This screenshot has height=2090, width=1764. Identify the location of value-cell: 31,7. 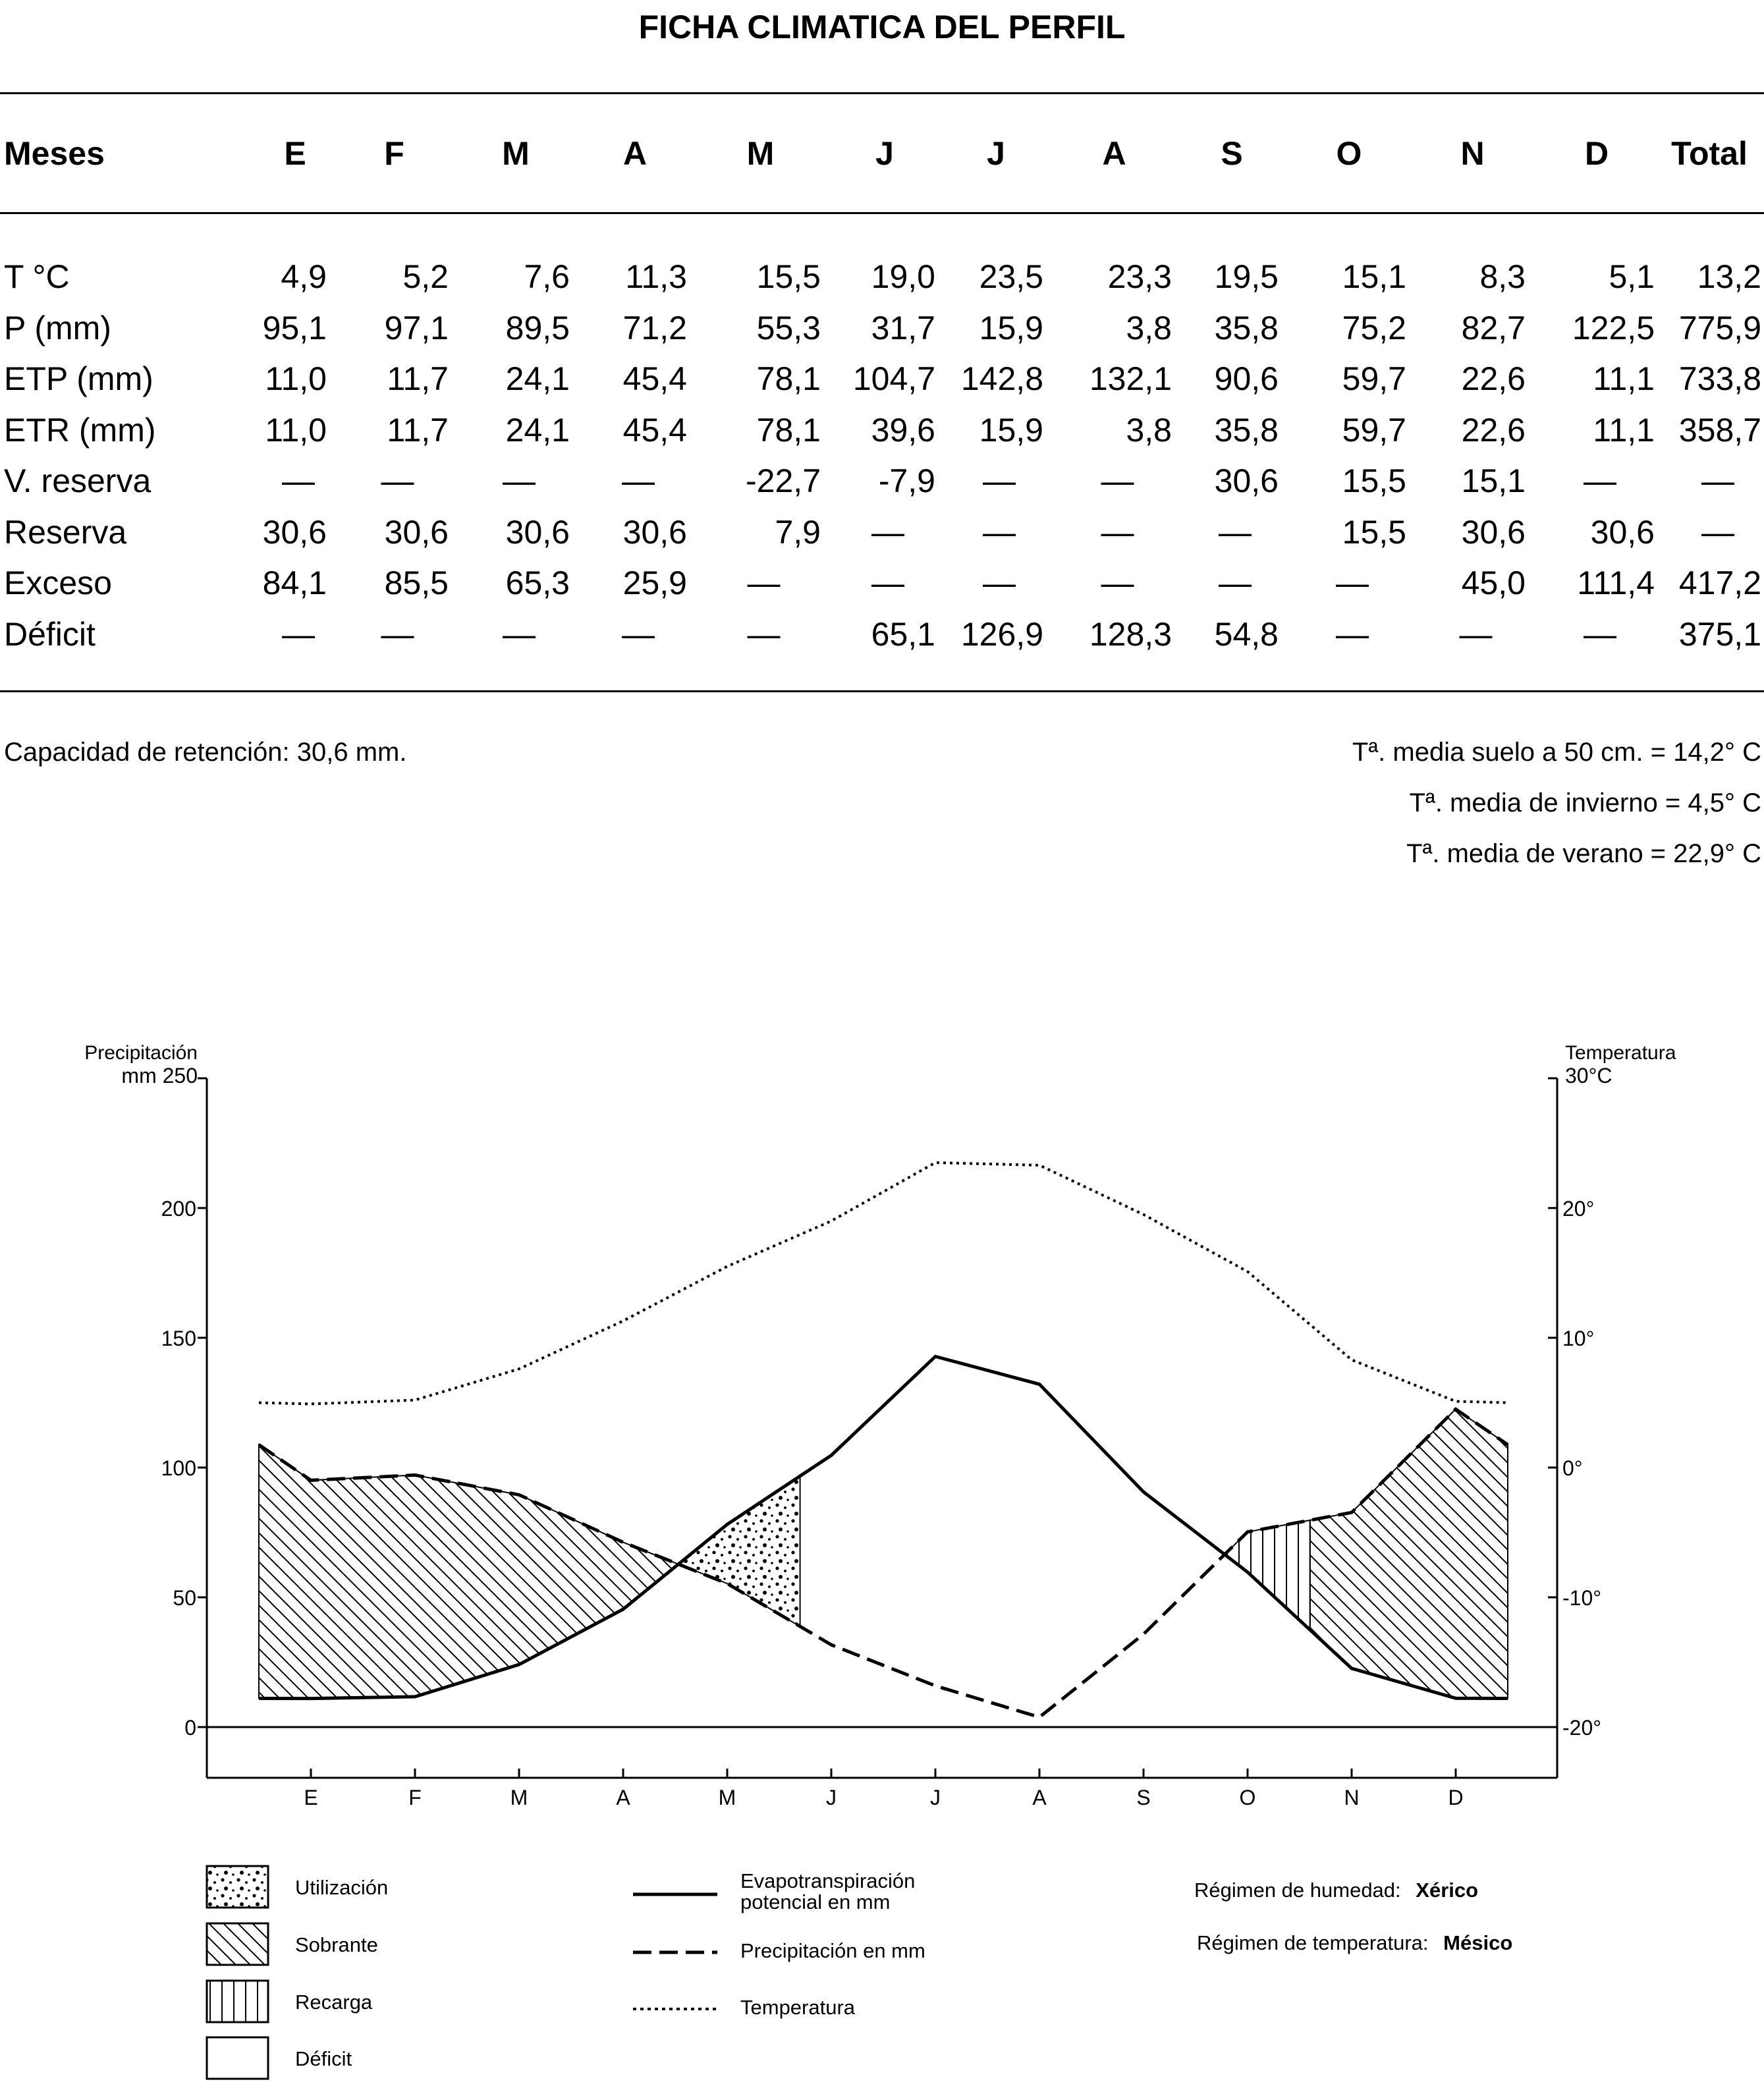
(903, 327).